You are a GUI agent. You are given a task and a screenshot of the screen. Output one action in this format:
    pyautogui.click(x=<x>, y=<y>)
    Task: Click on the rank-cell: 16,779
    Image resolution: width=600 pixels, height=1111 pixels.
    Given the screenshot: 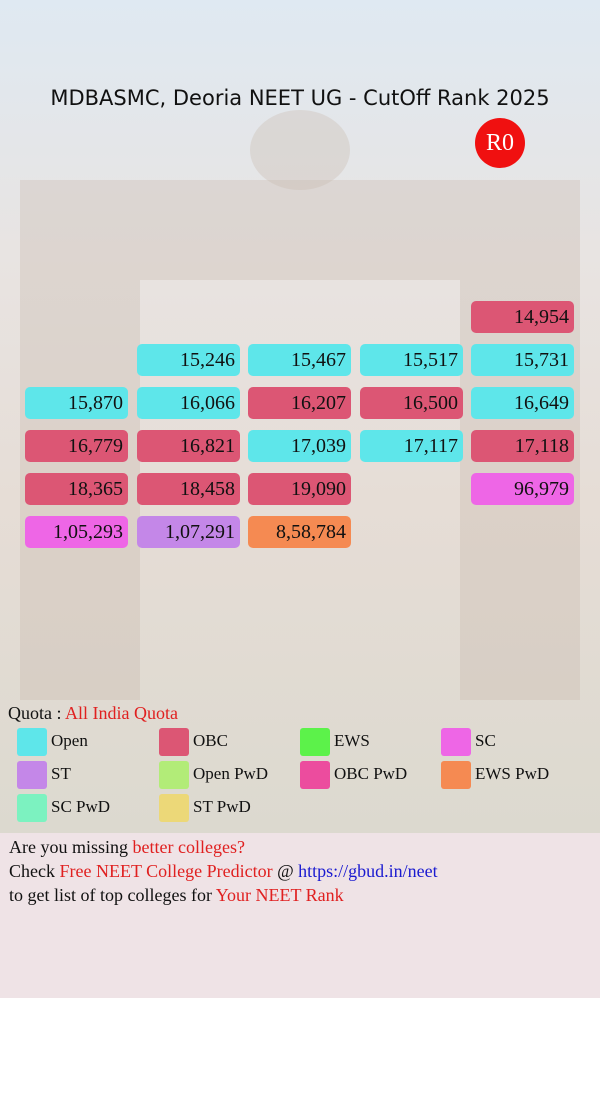 What is the action you would take?
    pyautogui.click(x=76, y=446)
    